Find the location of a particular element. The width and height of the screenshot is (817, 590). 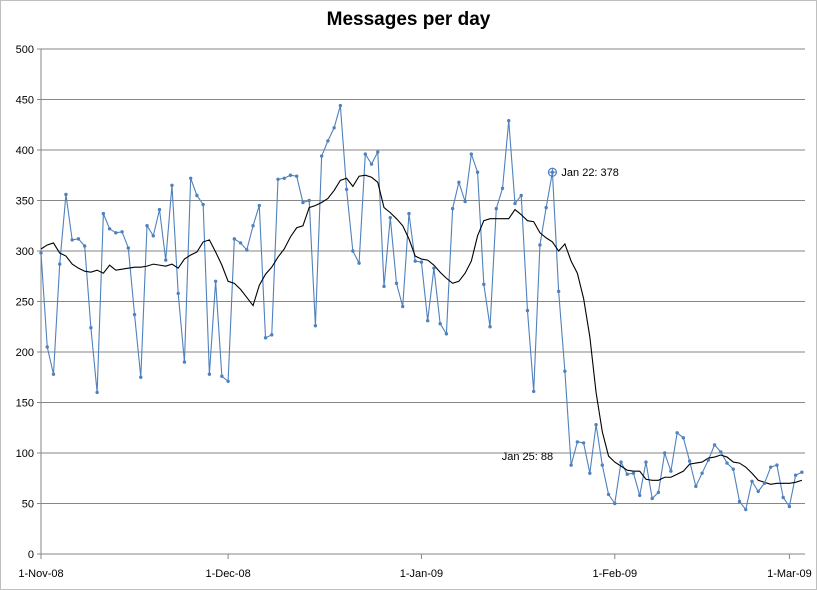

x-tick-label: 1-Feb-09 is located at coordinates (614, 574).